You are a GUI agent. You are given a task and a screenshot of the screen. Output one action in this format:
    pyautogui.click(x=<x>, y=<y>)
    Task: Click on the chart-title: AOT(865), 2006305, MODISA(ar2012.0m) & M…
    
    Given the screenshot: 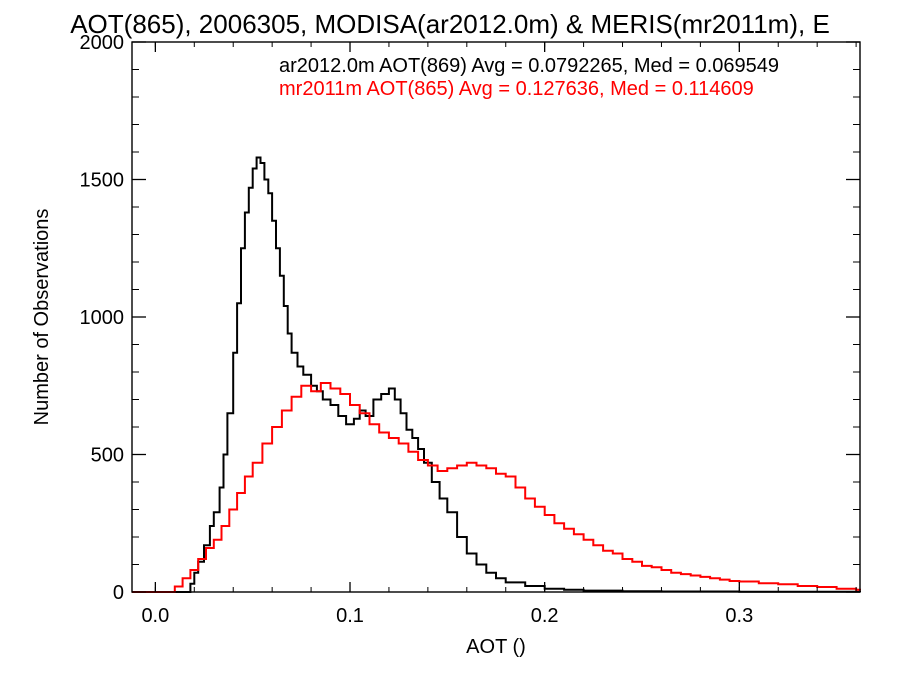 What is the action you would take?
    pyautogui.click(x=450, y=24)
    